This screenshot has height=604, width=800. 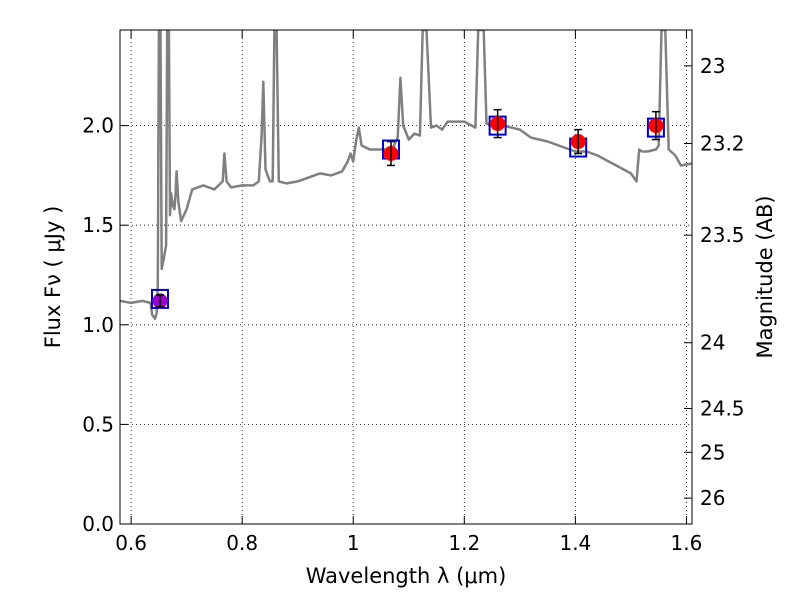 I want to click on x-tick-label: 1.6, so click(x=687, y=543).